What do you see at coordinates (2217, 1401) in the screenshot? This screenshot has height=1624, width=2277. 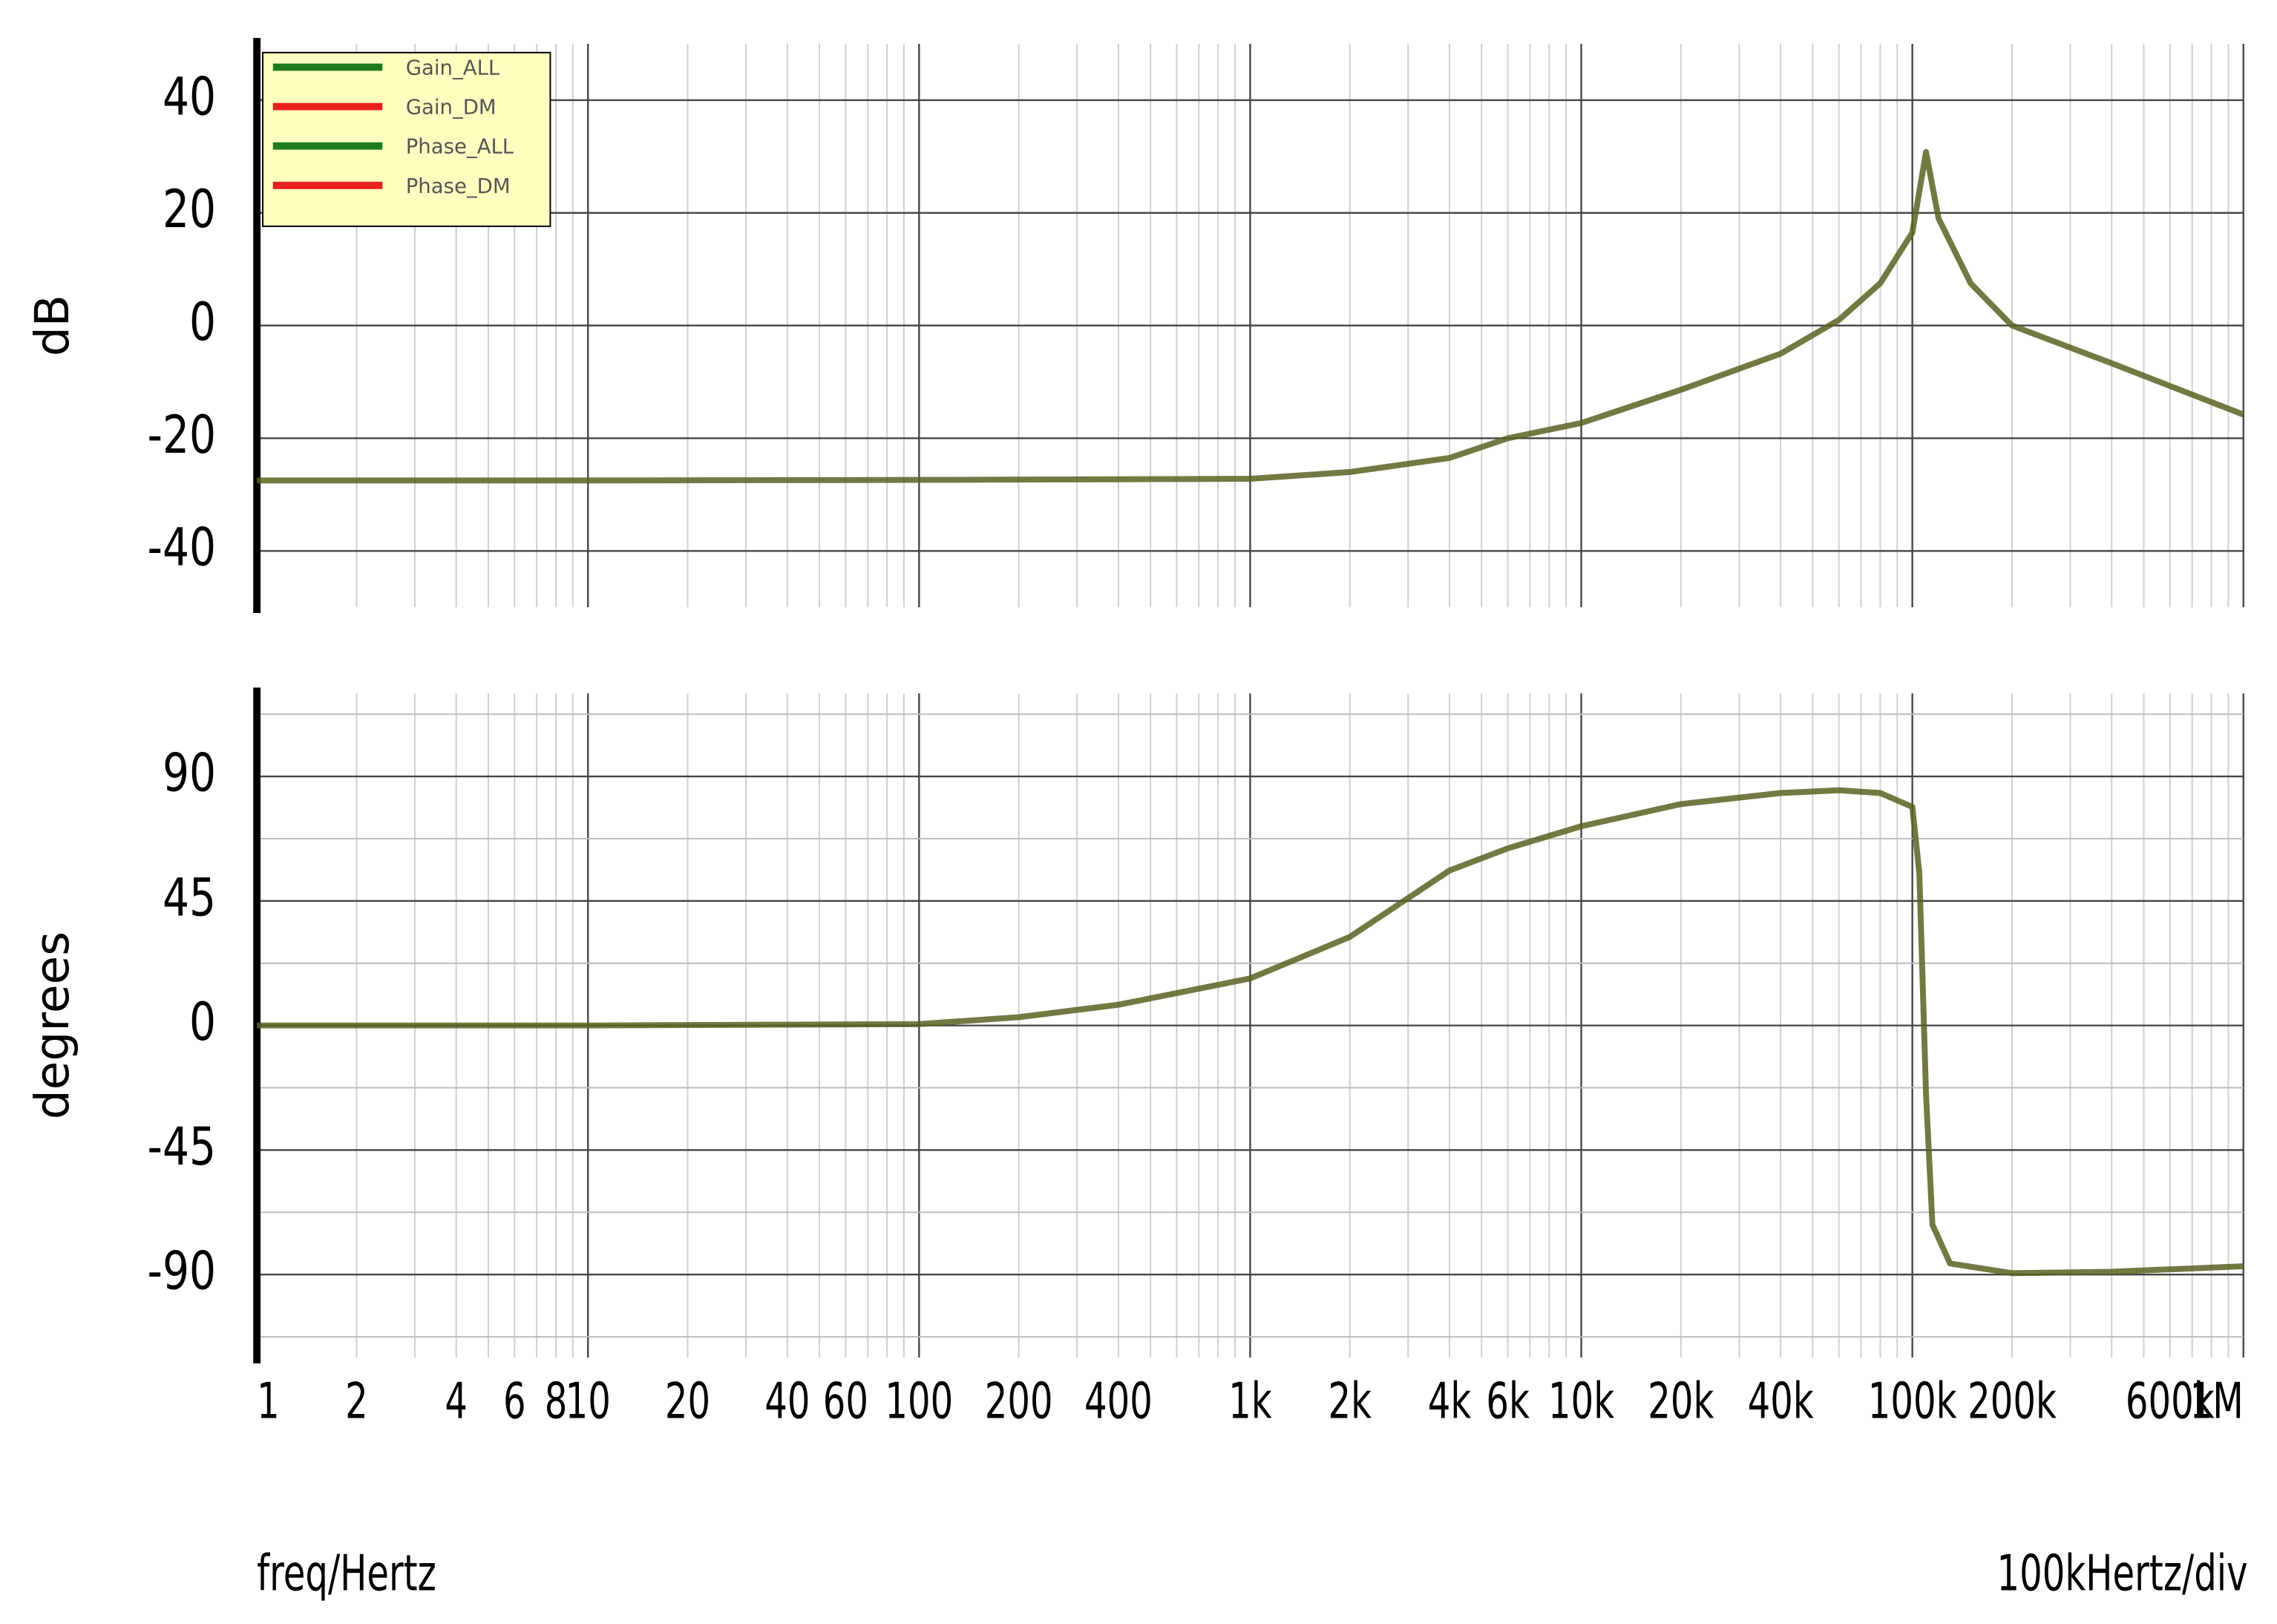 I see `x-tick-label: 1M` at bounding box center [2217, 1401].